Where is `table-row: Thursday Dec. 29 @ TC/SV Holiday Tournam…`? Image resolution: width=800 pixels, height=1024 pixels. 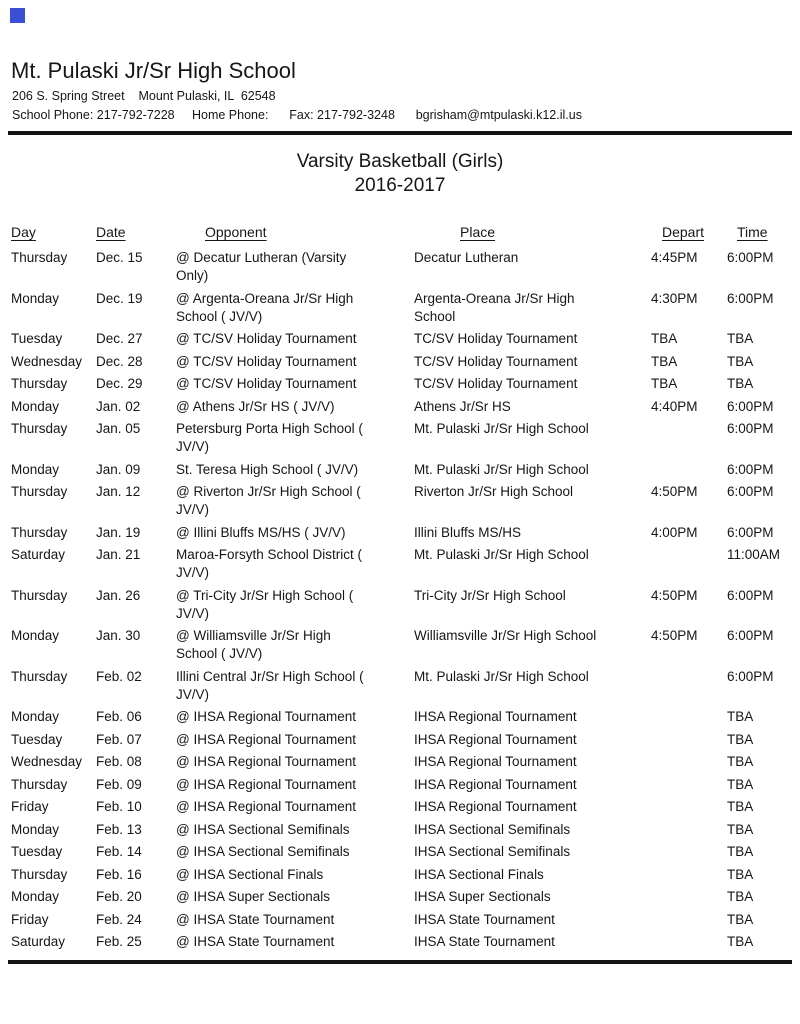
table-row: Thursday Dec. 29 @ TC/SV Holiday Tournam… is located at coordinates (400, 386).